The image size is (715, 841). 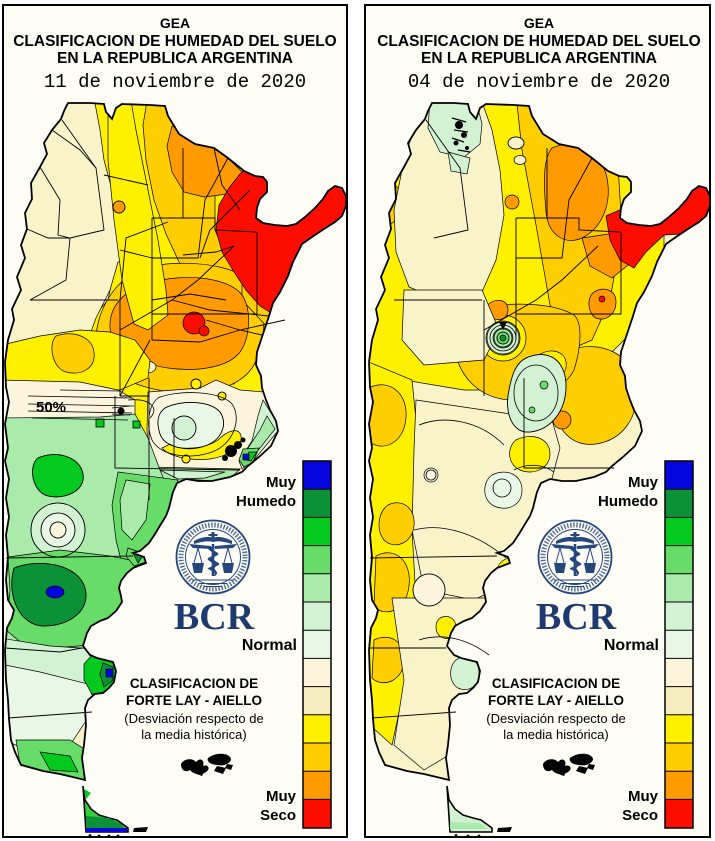 What do you see at coordinates (175, 82) in the screenshot?
I see `svg-text: 11 de noviembre de 2020` at bounding box center [175, 82].